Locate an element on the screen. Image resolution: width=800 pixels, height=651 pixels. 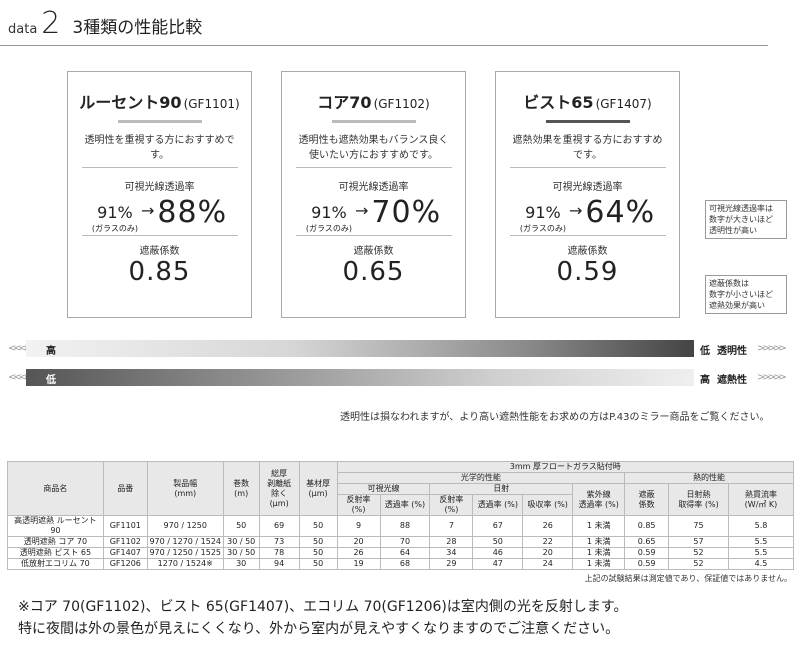
header-name: 商品名 is located at coordinates (55, 488).